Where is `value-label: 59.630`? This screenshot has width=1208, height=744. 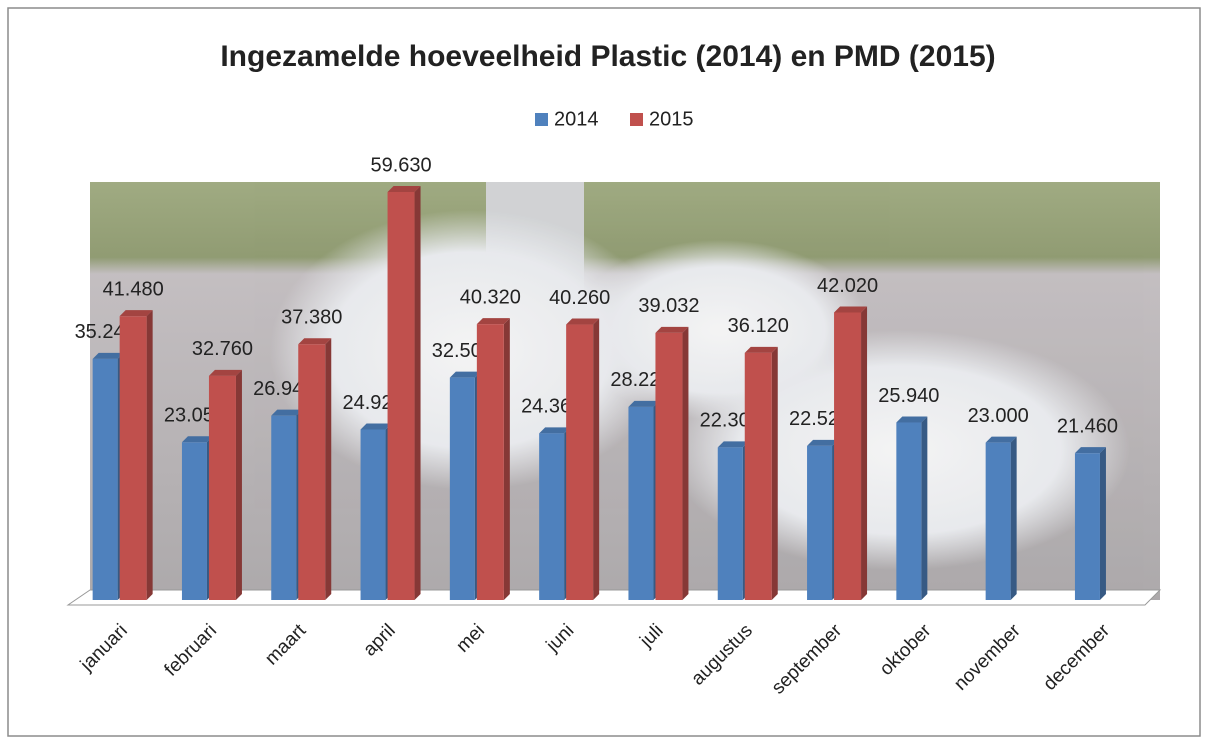
value-label: 59.630 is located at coordinates (400, 165).